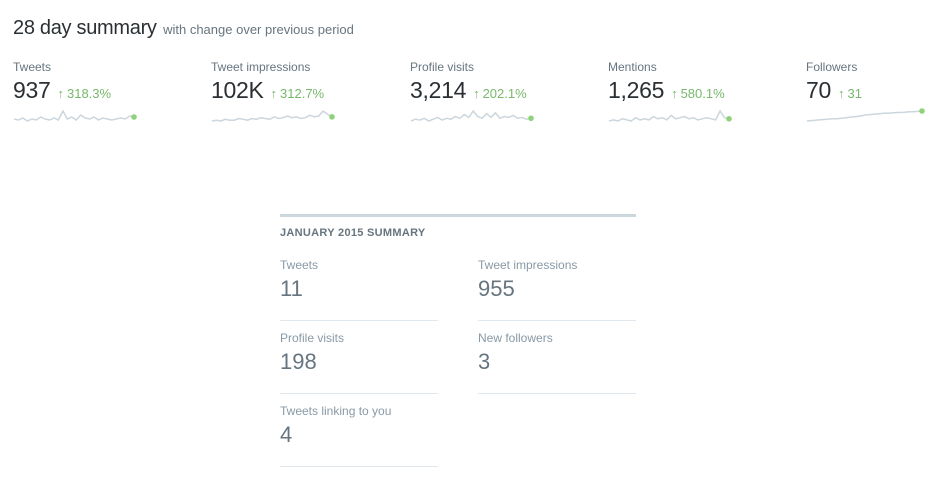 The width and height of the screenshot is (940, 492). What do you see at coordinates (832, 67) in the screenshot?
I see `metric-label: Followers` at bounding box center [832, 67].